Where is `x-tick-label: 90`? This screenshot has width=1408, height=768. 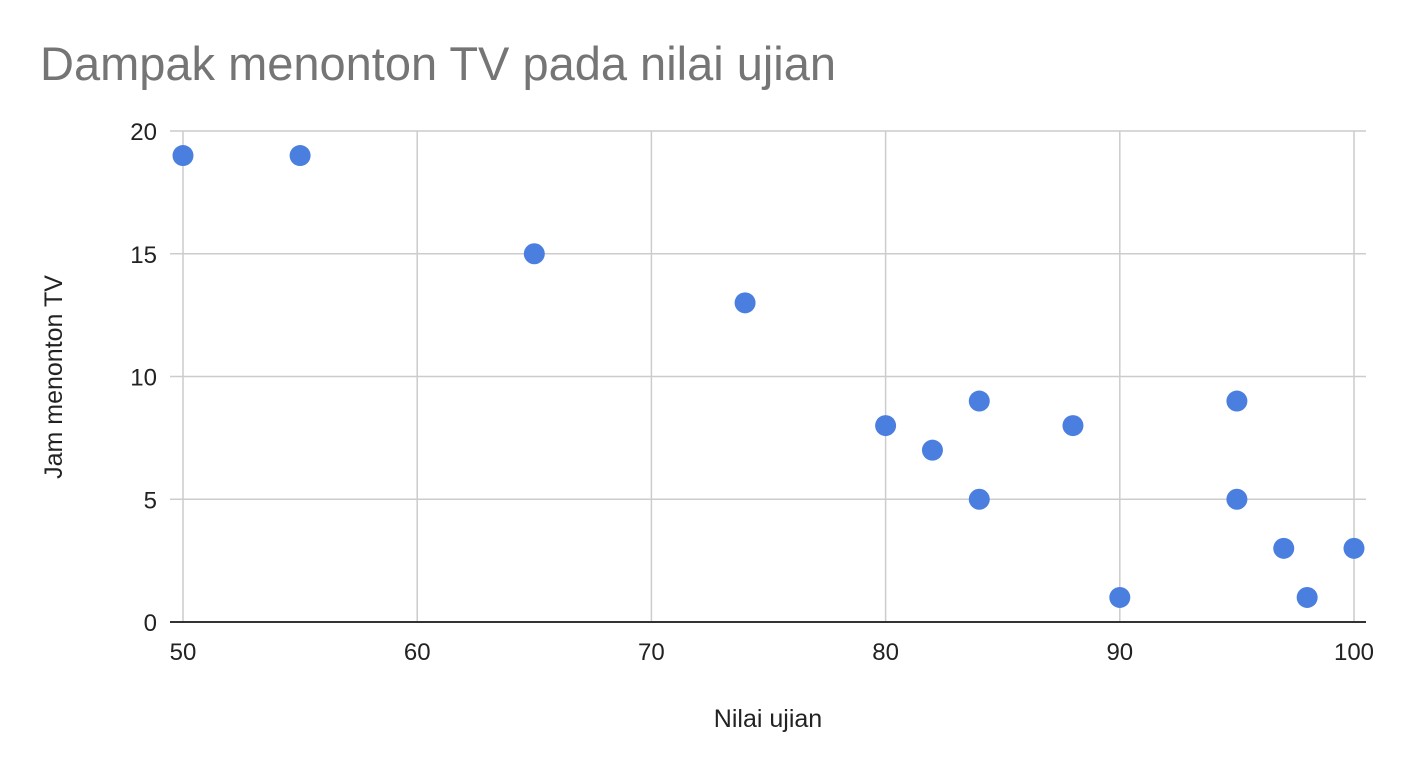 x-tick-label: 90 is located at coordinates (1119, 652).